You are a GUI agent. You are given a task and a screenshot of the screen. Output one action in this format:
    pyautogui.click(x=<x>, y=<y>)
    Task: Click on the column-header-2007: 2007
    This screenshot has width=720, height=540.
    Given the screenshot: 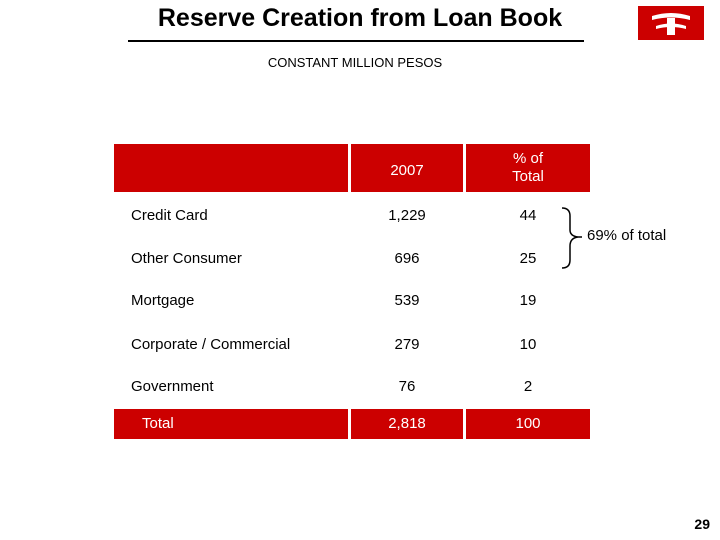 What is the action you would take?
    pyautogui.click(x=407, y=170)
    